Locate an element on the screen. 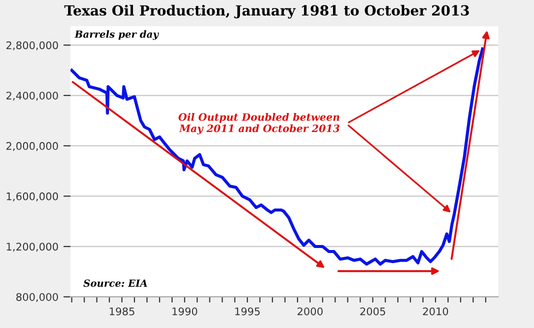  y-tick-label: 1,600,000 is located at coordinates (32, 197).